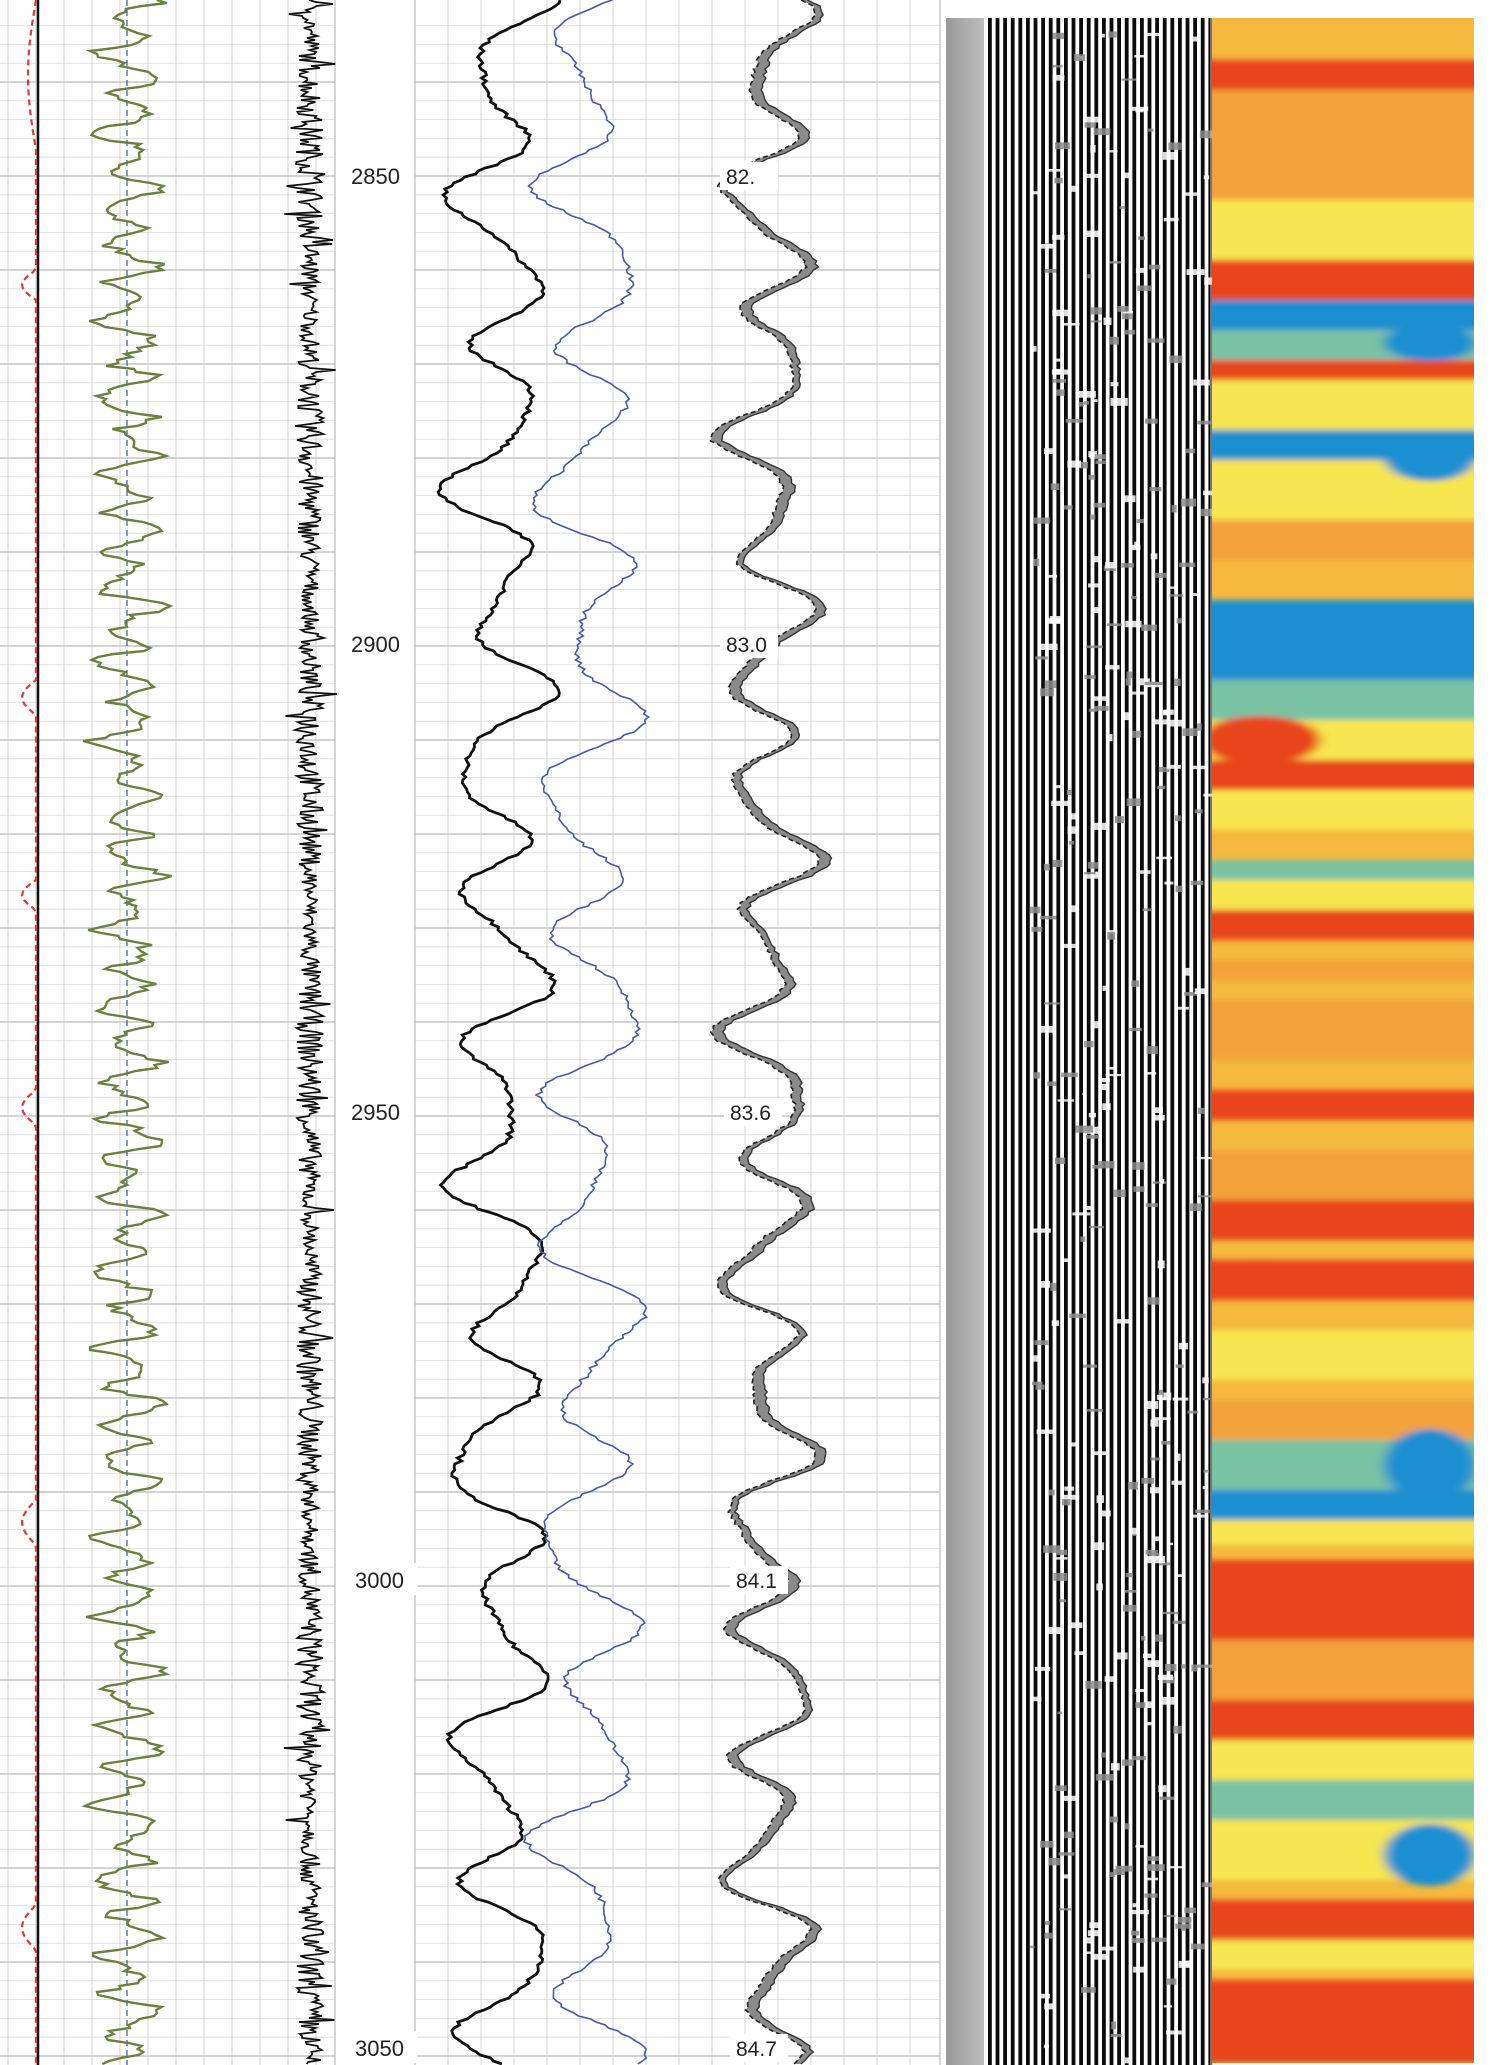 Image resolution: width=1492 pixels, height=2065 pixels. What do you see at coordinates (965, 1041) in the screenshot?
I see `waveform-gray-band` at bounding box center [965, 1041].